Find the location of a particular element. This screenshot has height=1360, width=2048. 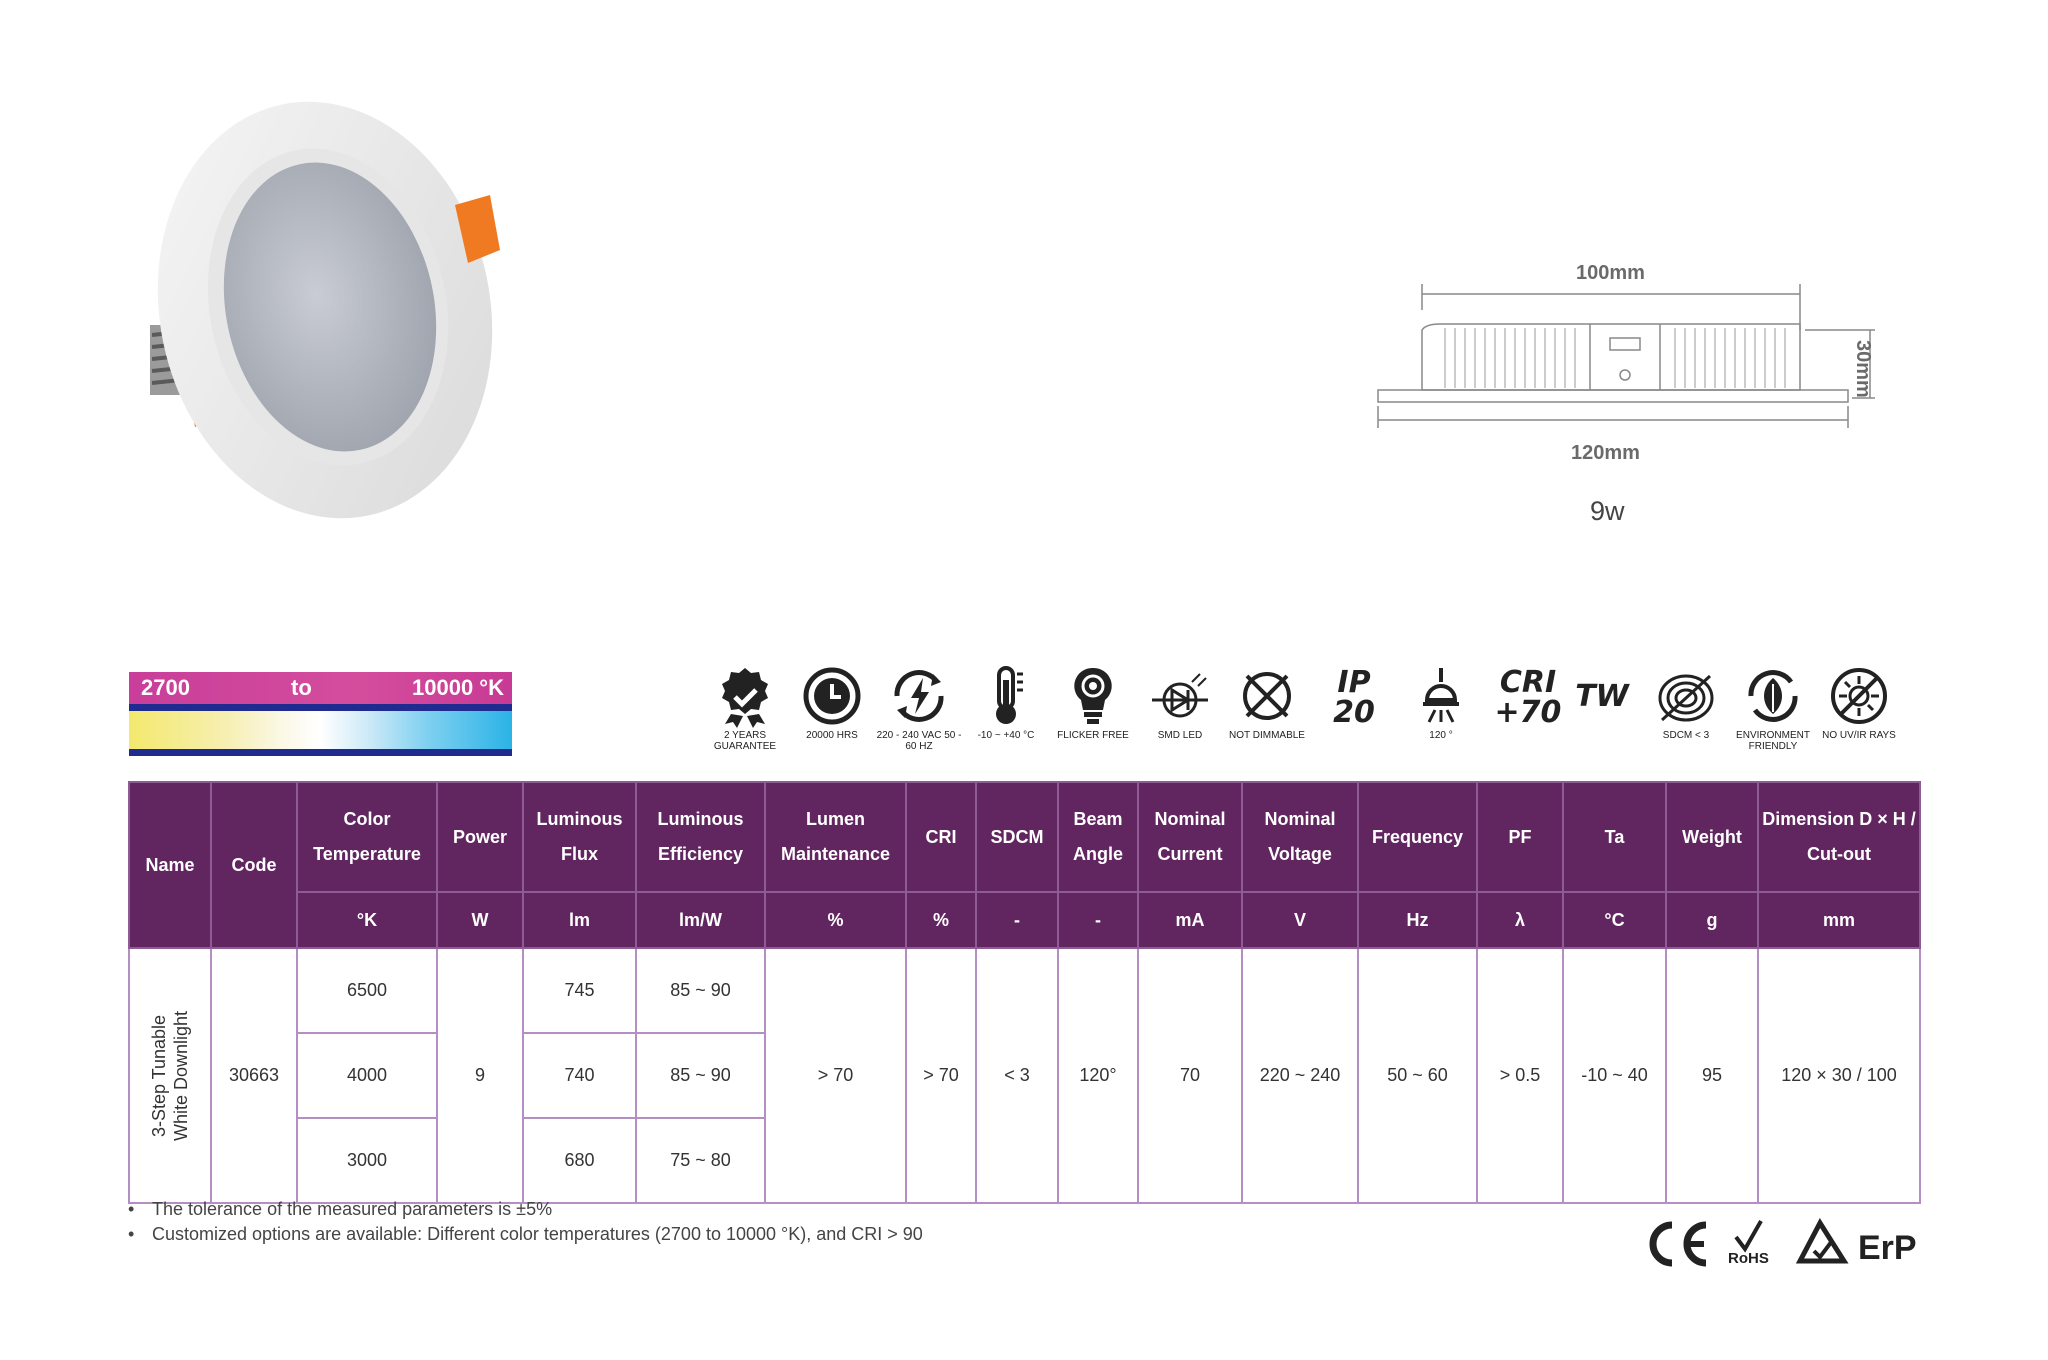

unit-cell: °C is located at coordinates (1614, 920).